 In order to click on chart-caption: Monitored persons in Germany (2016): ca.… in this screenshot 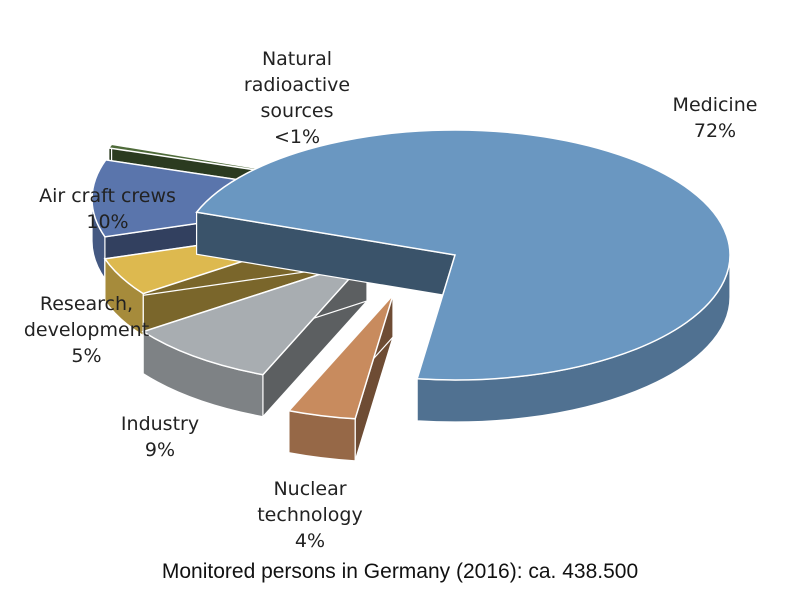, I will do `click(400, 571)`.